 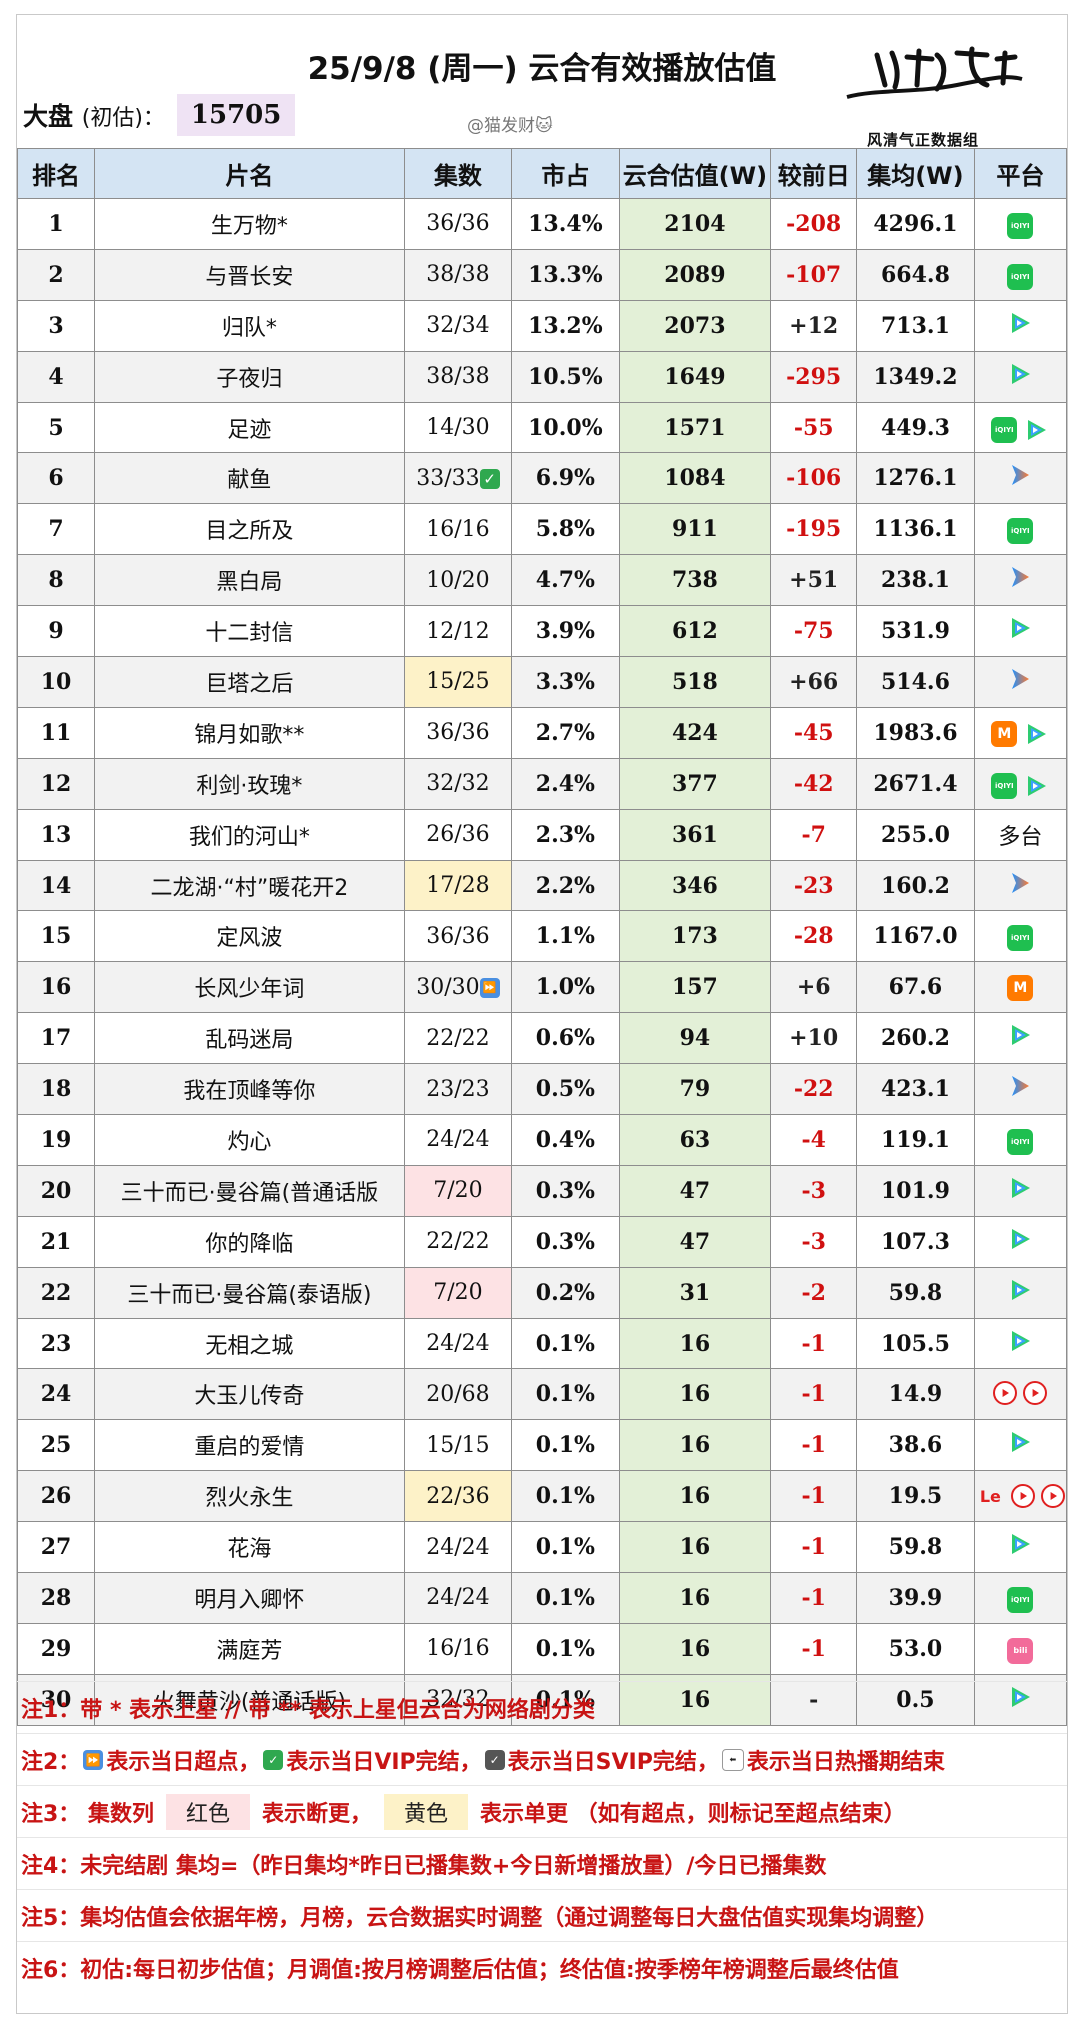 I want to click on rank-cell: 2, so click(x=56, y=274).